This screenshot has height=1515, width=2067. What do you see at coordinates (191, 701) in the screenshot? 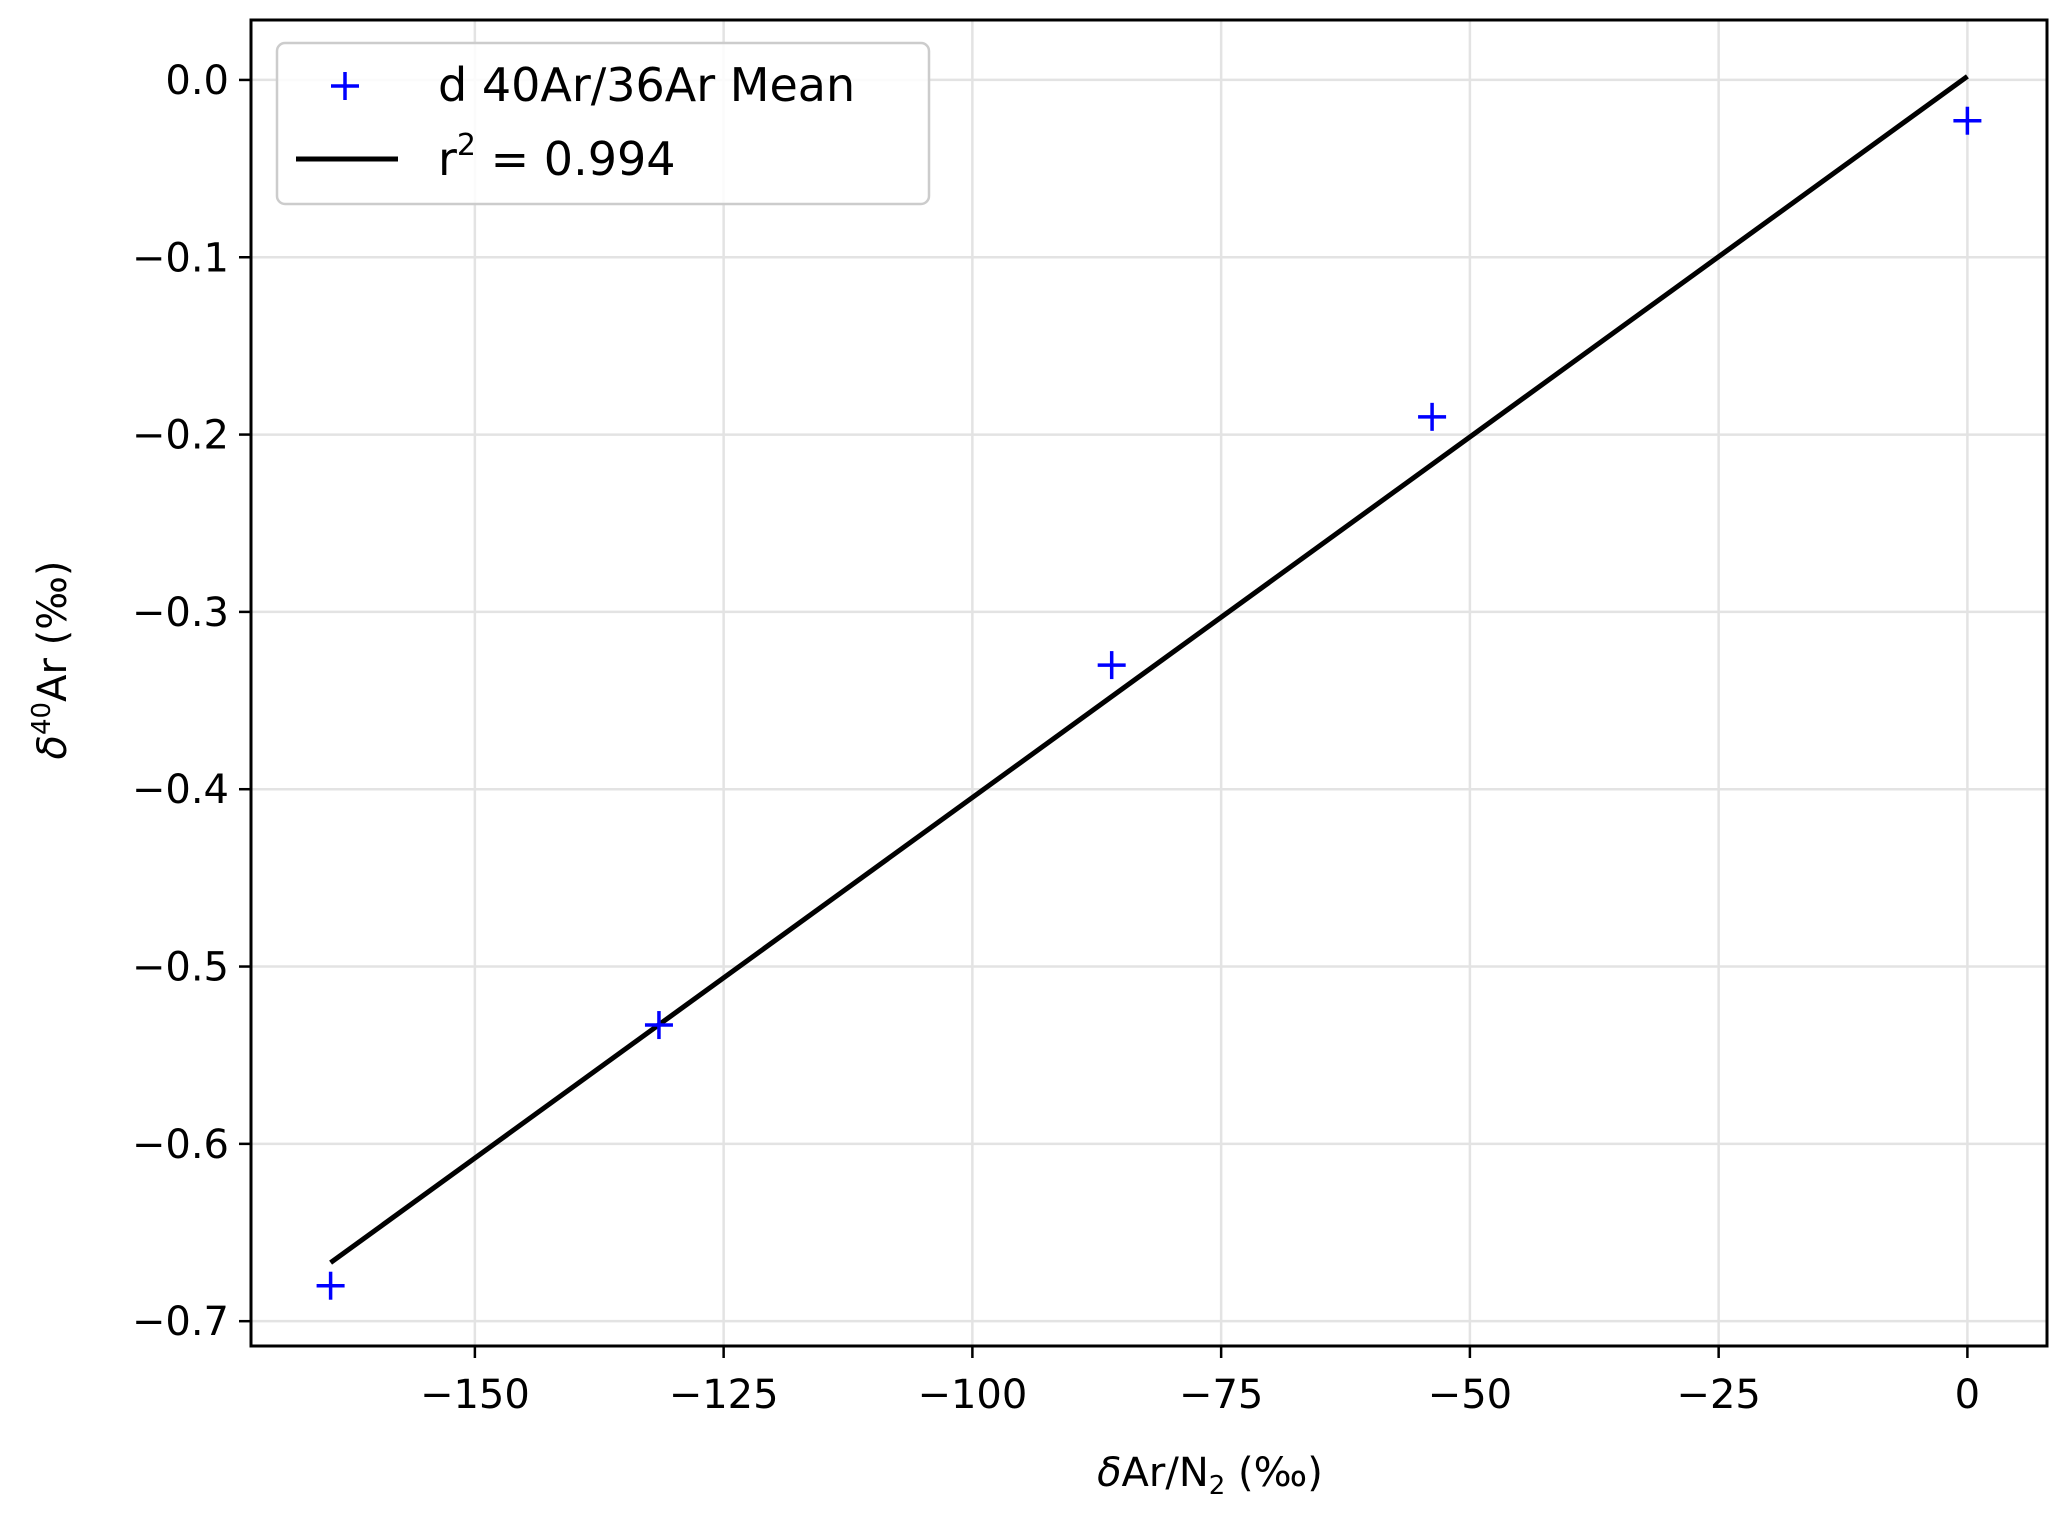
I see `y-axis-ticks: 0.0 −0.1 −0.2 −0.3 −0.4 −0.5 −0.6 −0.7` at bounding box center [191, 701].